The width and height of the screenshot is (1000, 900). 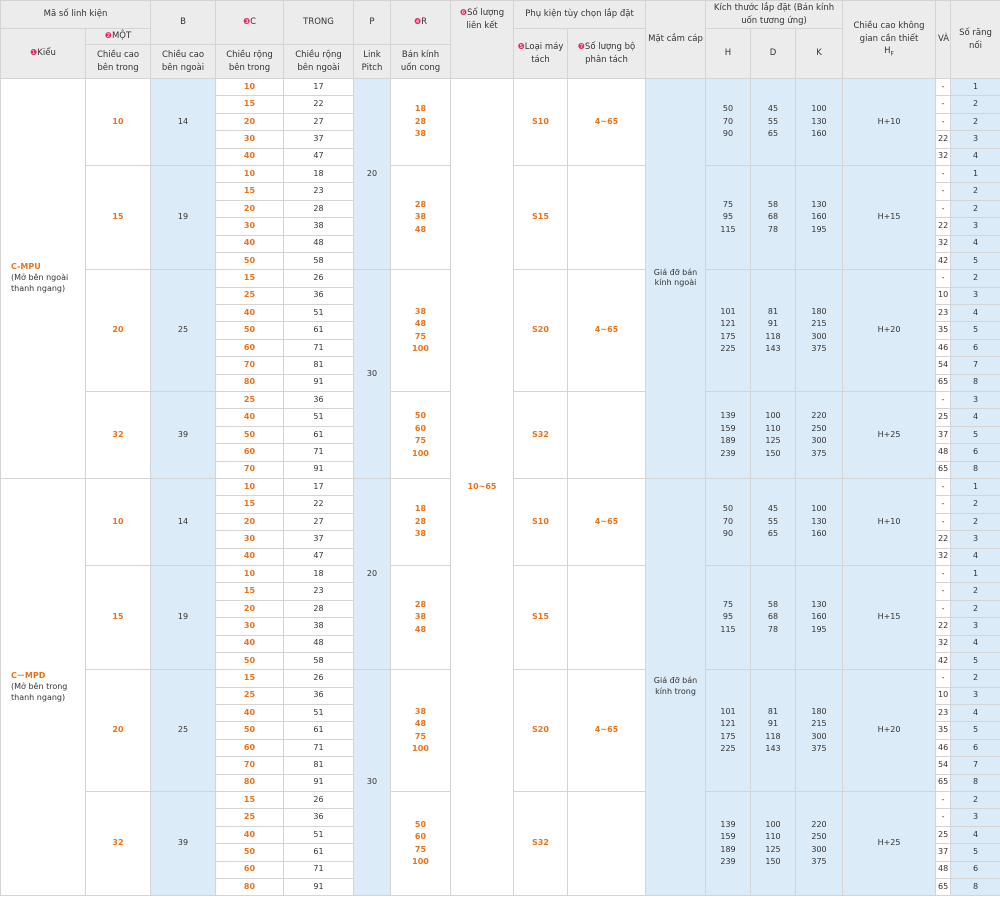 I want to click on k-cell-value: 215, so click(x=819, y=324).